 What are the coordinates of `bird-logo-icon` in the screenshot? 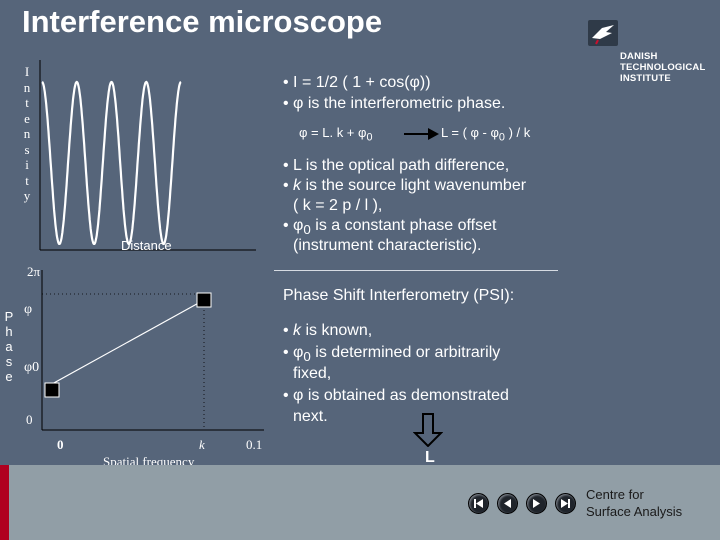 It's located at (603, 33).